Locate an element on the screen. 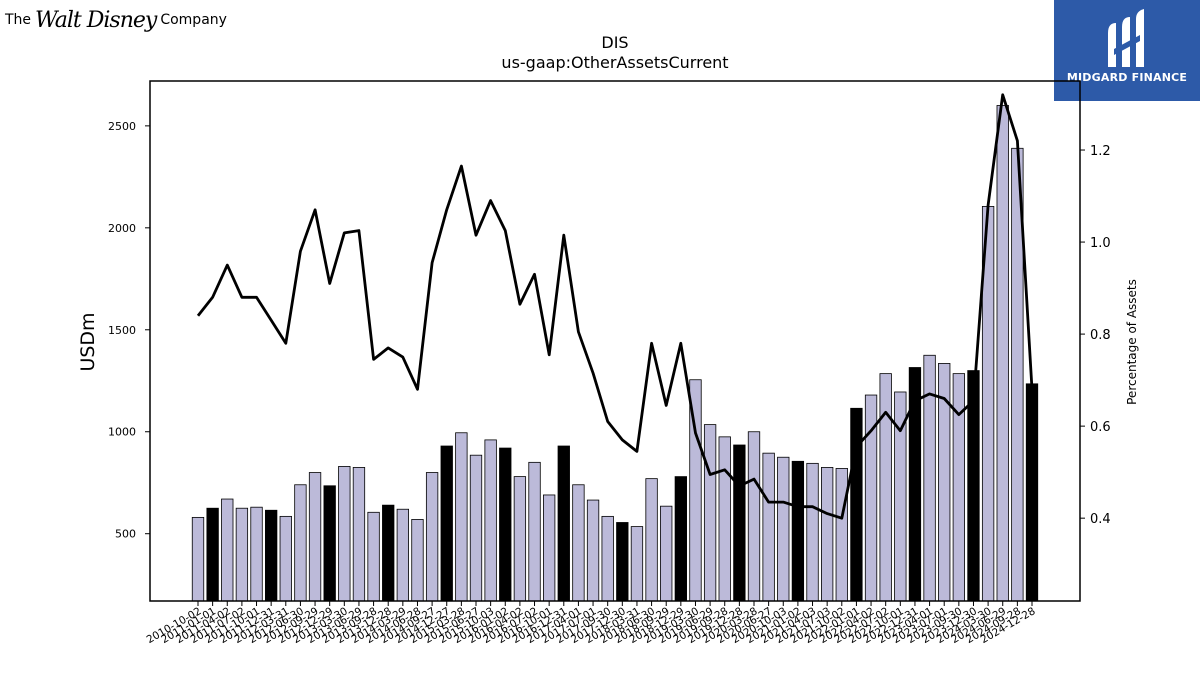 This screenshot has width=1200, height=675. y-tick-label: 2000 is located at coordinates (122, 228).